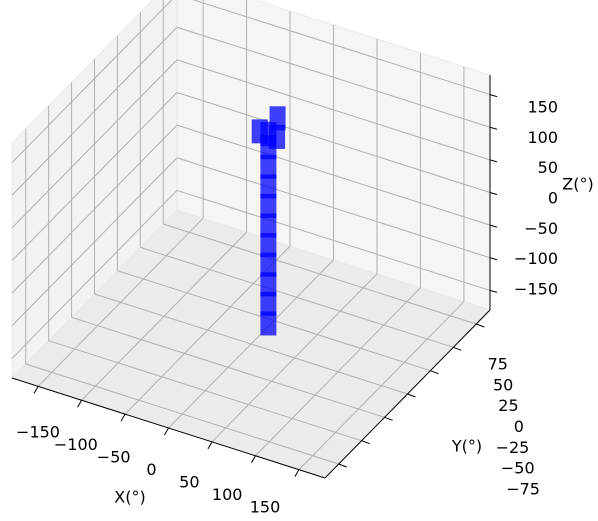 The width and height of the screenshot is (598, 521). Describe the element at coordinates (577, 184) in the screenshot. I see `z-axis-label: Z(°)` at that location.